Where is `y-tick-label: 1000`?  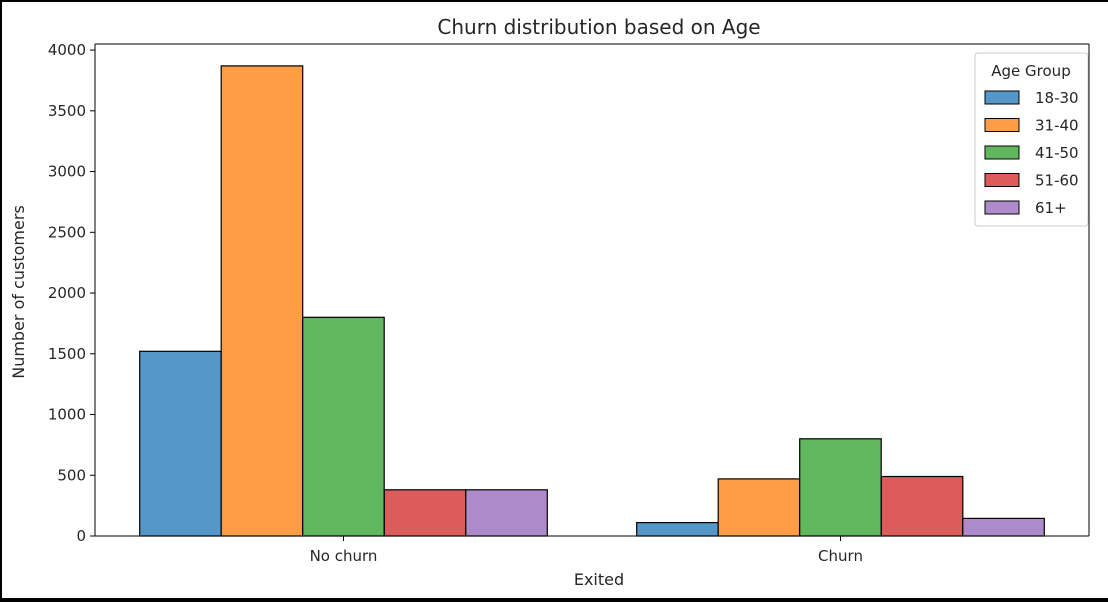 y-tick-label: 1000 is located at coordinates (67, 415).